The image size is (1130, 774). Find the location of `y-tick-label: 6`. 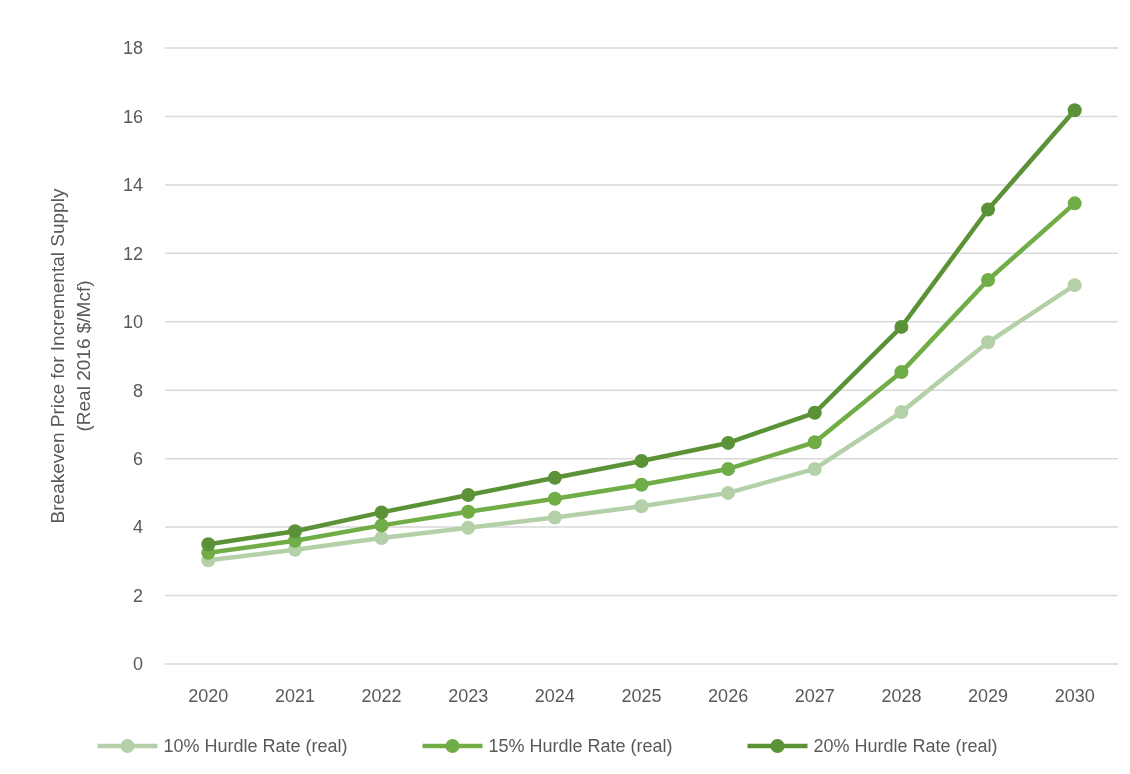

y-tick-label: 6 is located at coordinates (137, 458).